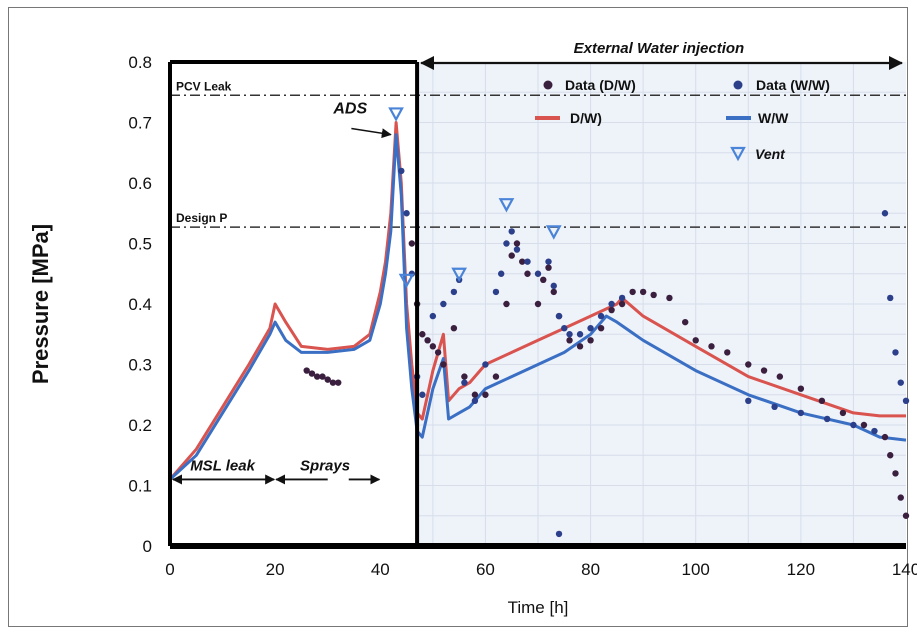  I want to click on legend-label-ww: W/W, so click(773, 118).